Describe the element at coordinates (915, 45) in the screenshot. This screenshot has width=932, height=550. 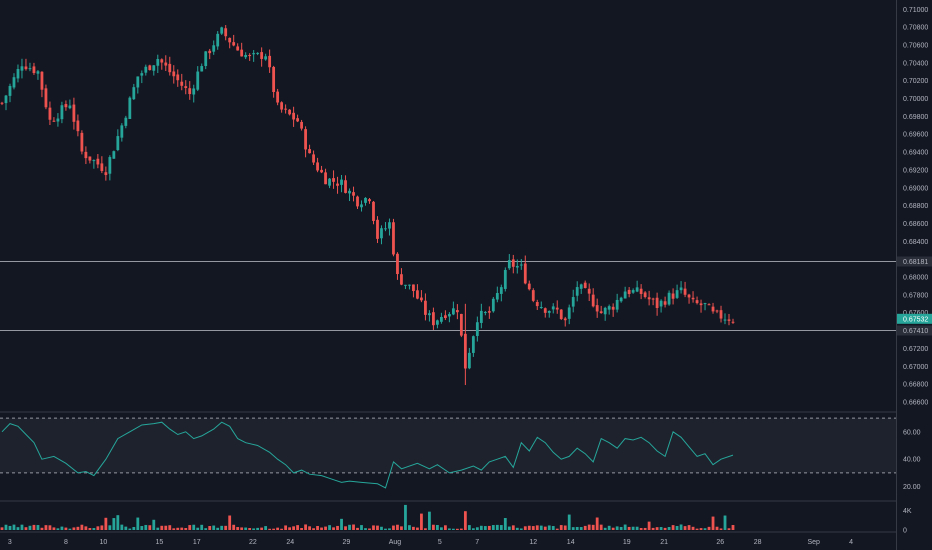
I see `price-tick-label: 0.70600` at that location.